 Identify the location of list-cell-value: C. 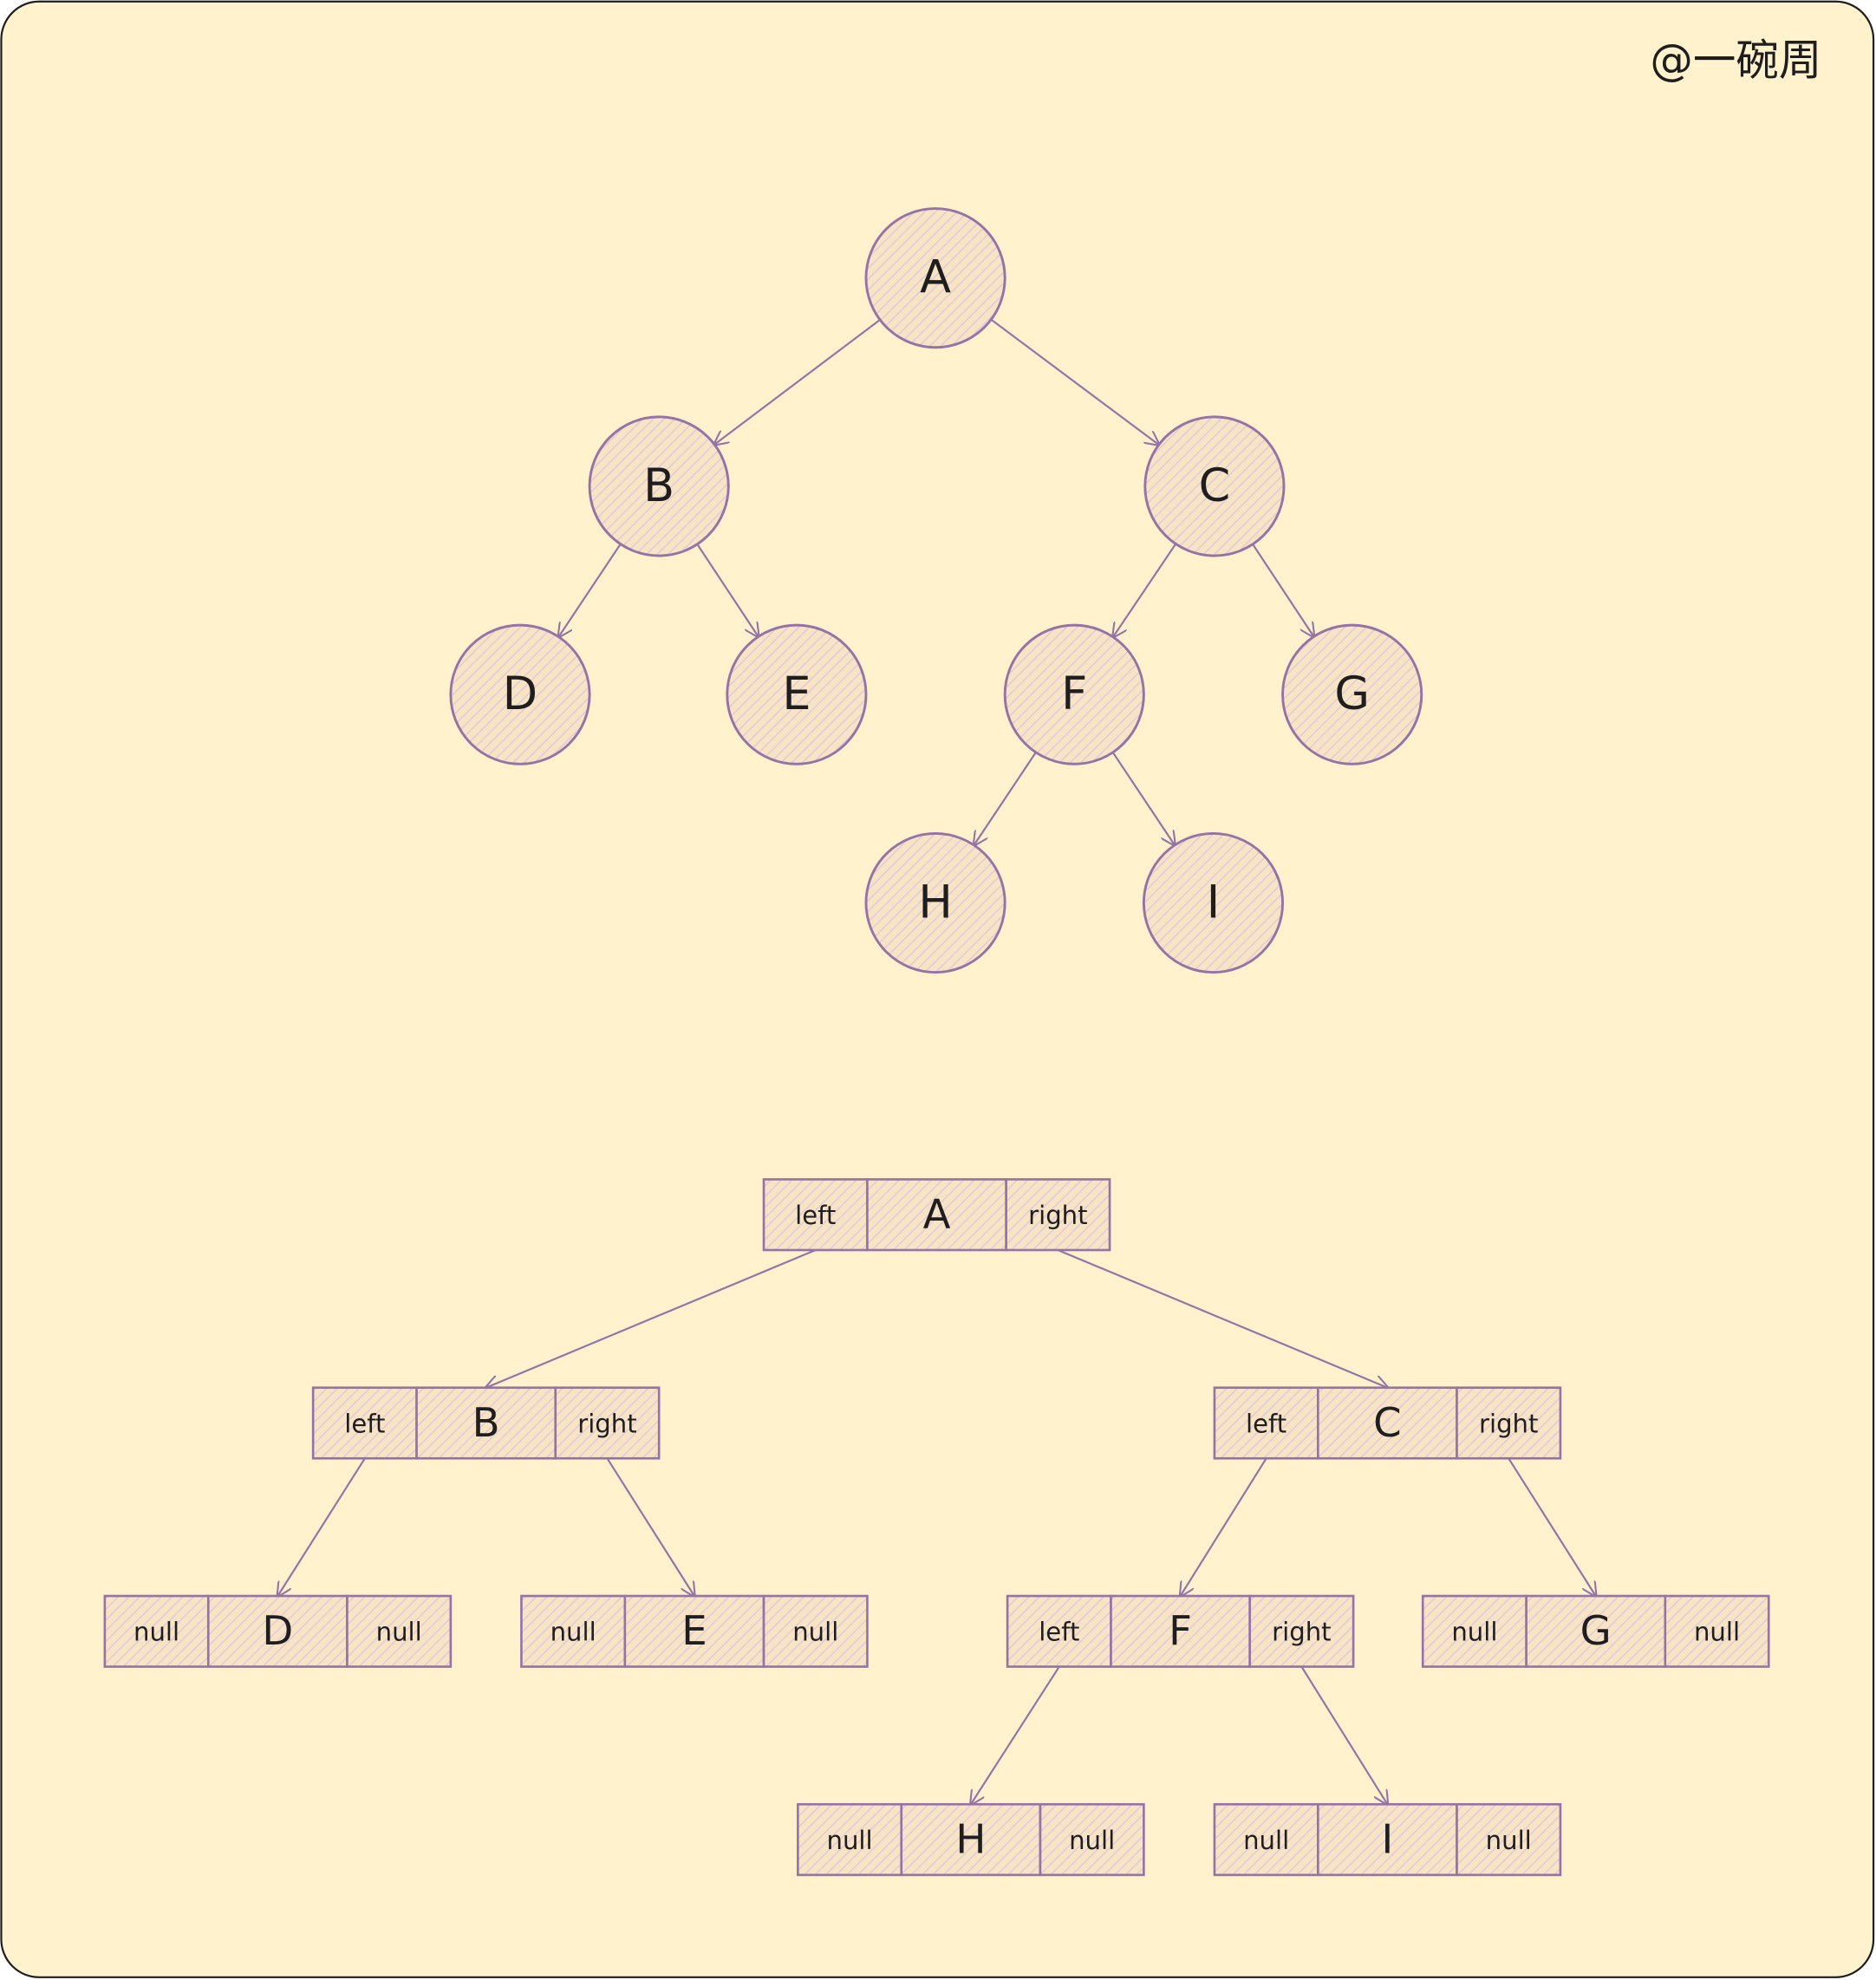
(1387, 1423).